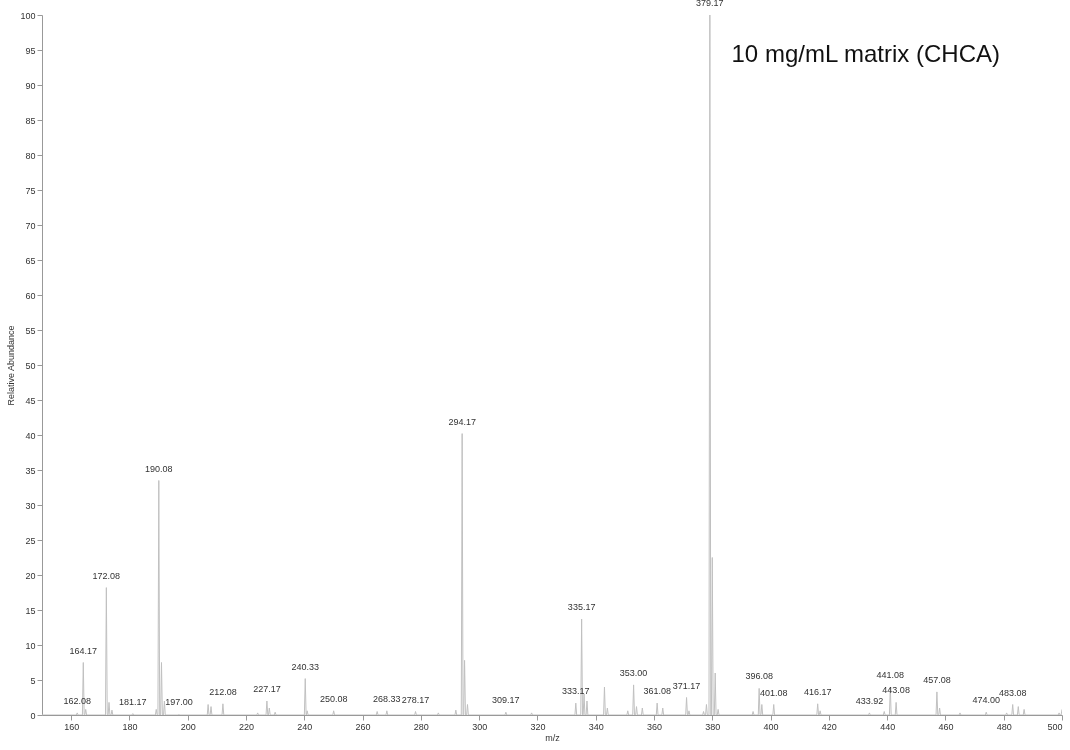 Image resolution: width=1070 pixels, height=750 pixels. I want to click on annotation: 379.17, so click(710, 4).